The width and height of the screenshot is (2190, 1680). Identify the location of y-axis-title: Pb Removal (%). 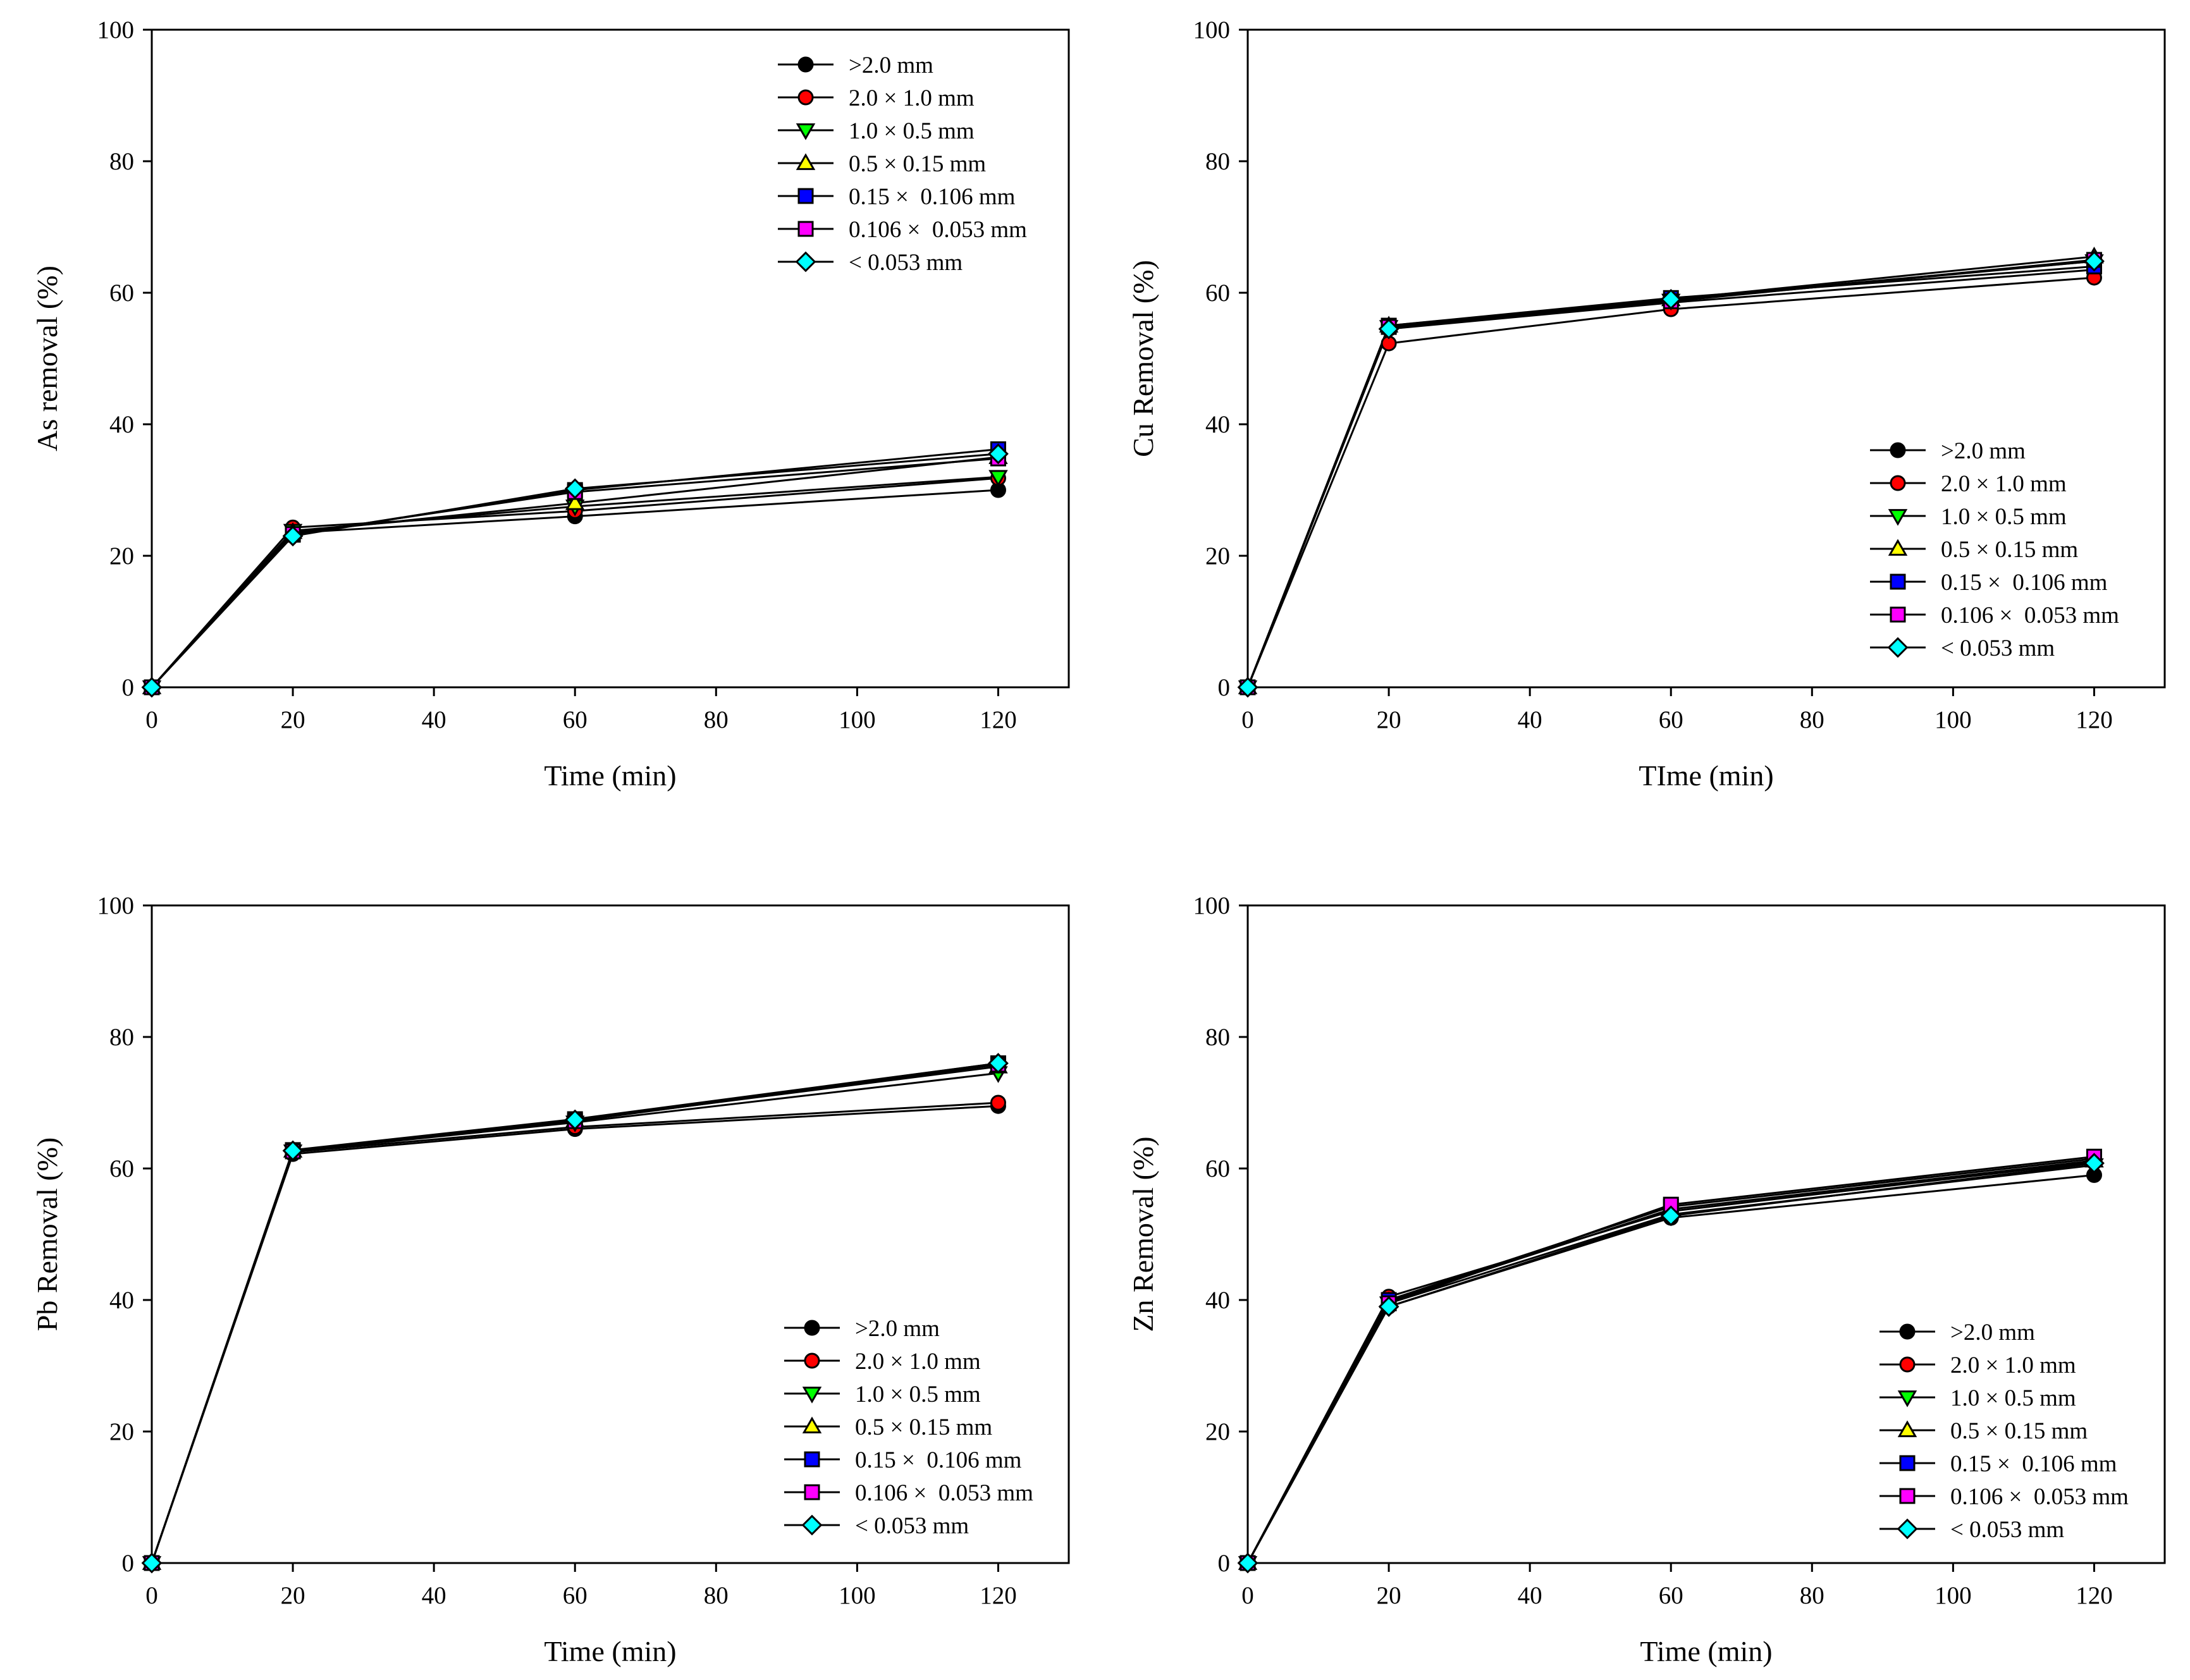
(47, 1234).